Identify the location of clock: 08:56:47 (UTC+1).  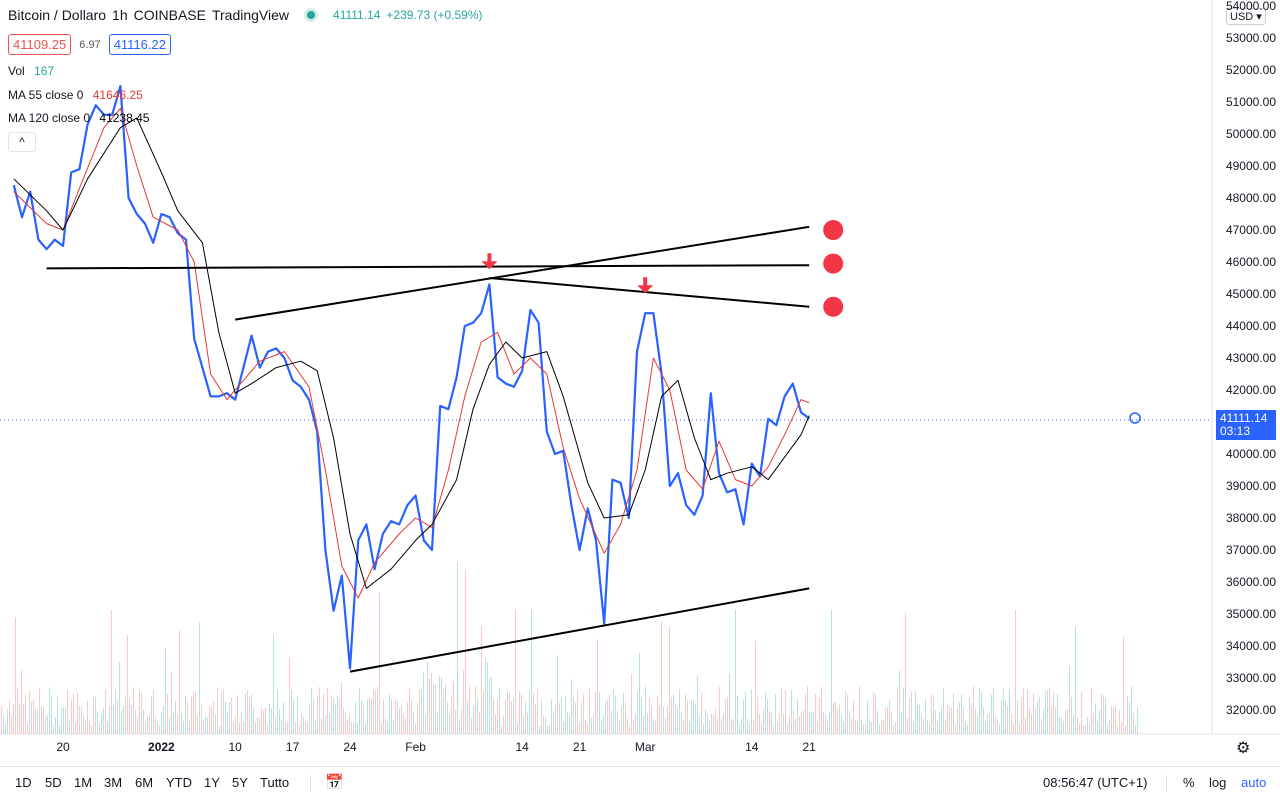
(1095, 782).